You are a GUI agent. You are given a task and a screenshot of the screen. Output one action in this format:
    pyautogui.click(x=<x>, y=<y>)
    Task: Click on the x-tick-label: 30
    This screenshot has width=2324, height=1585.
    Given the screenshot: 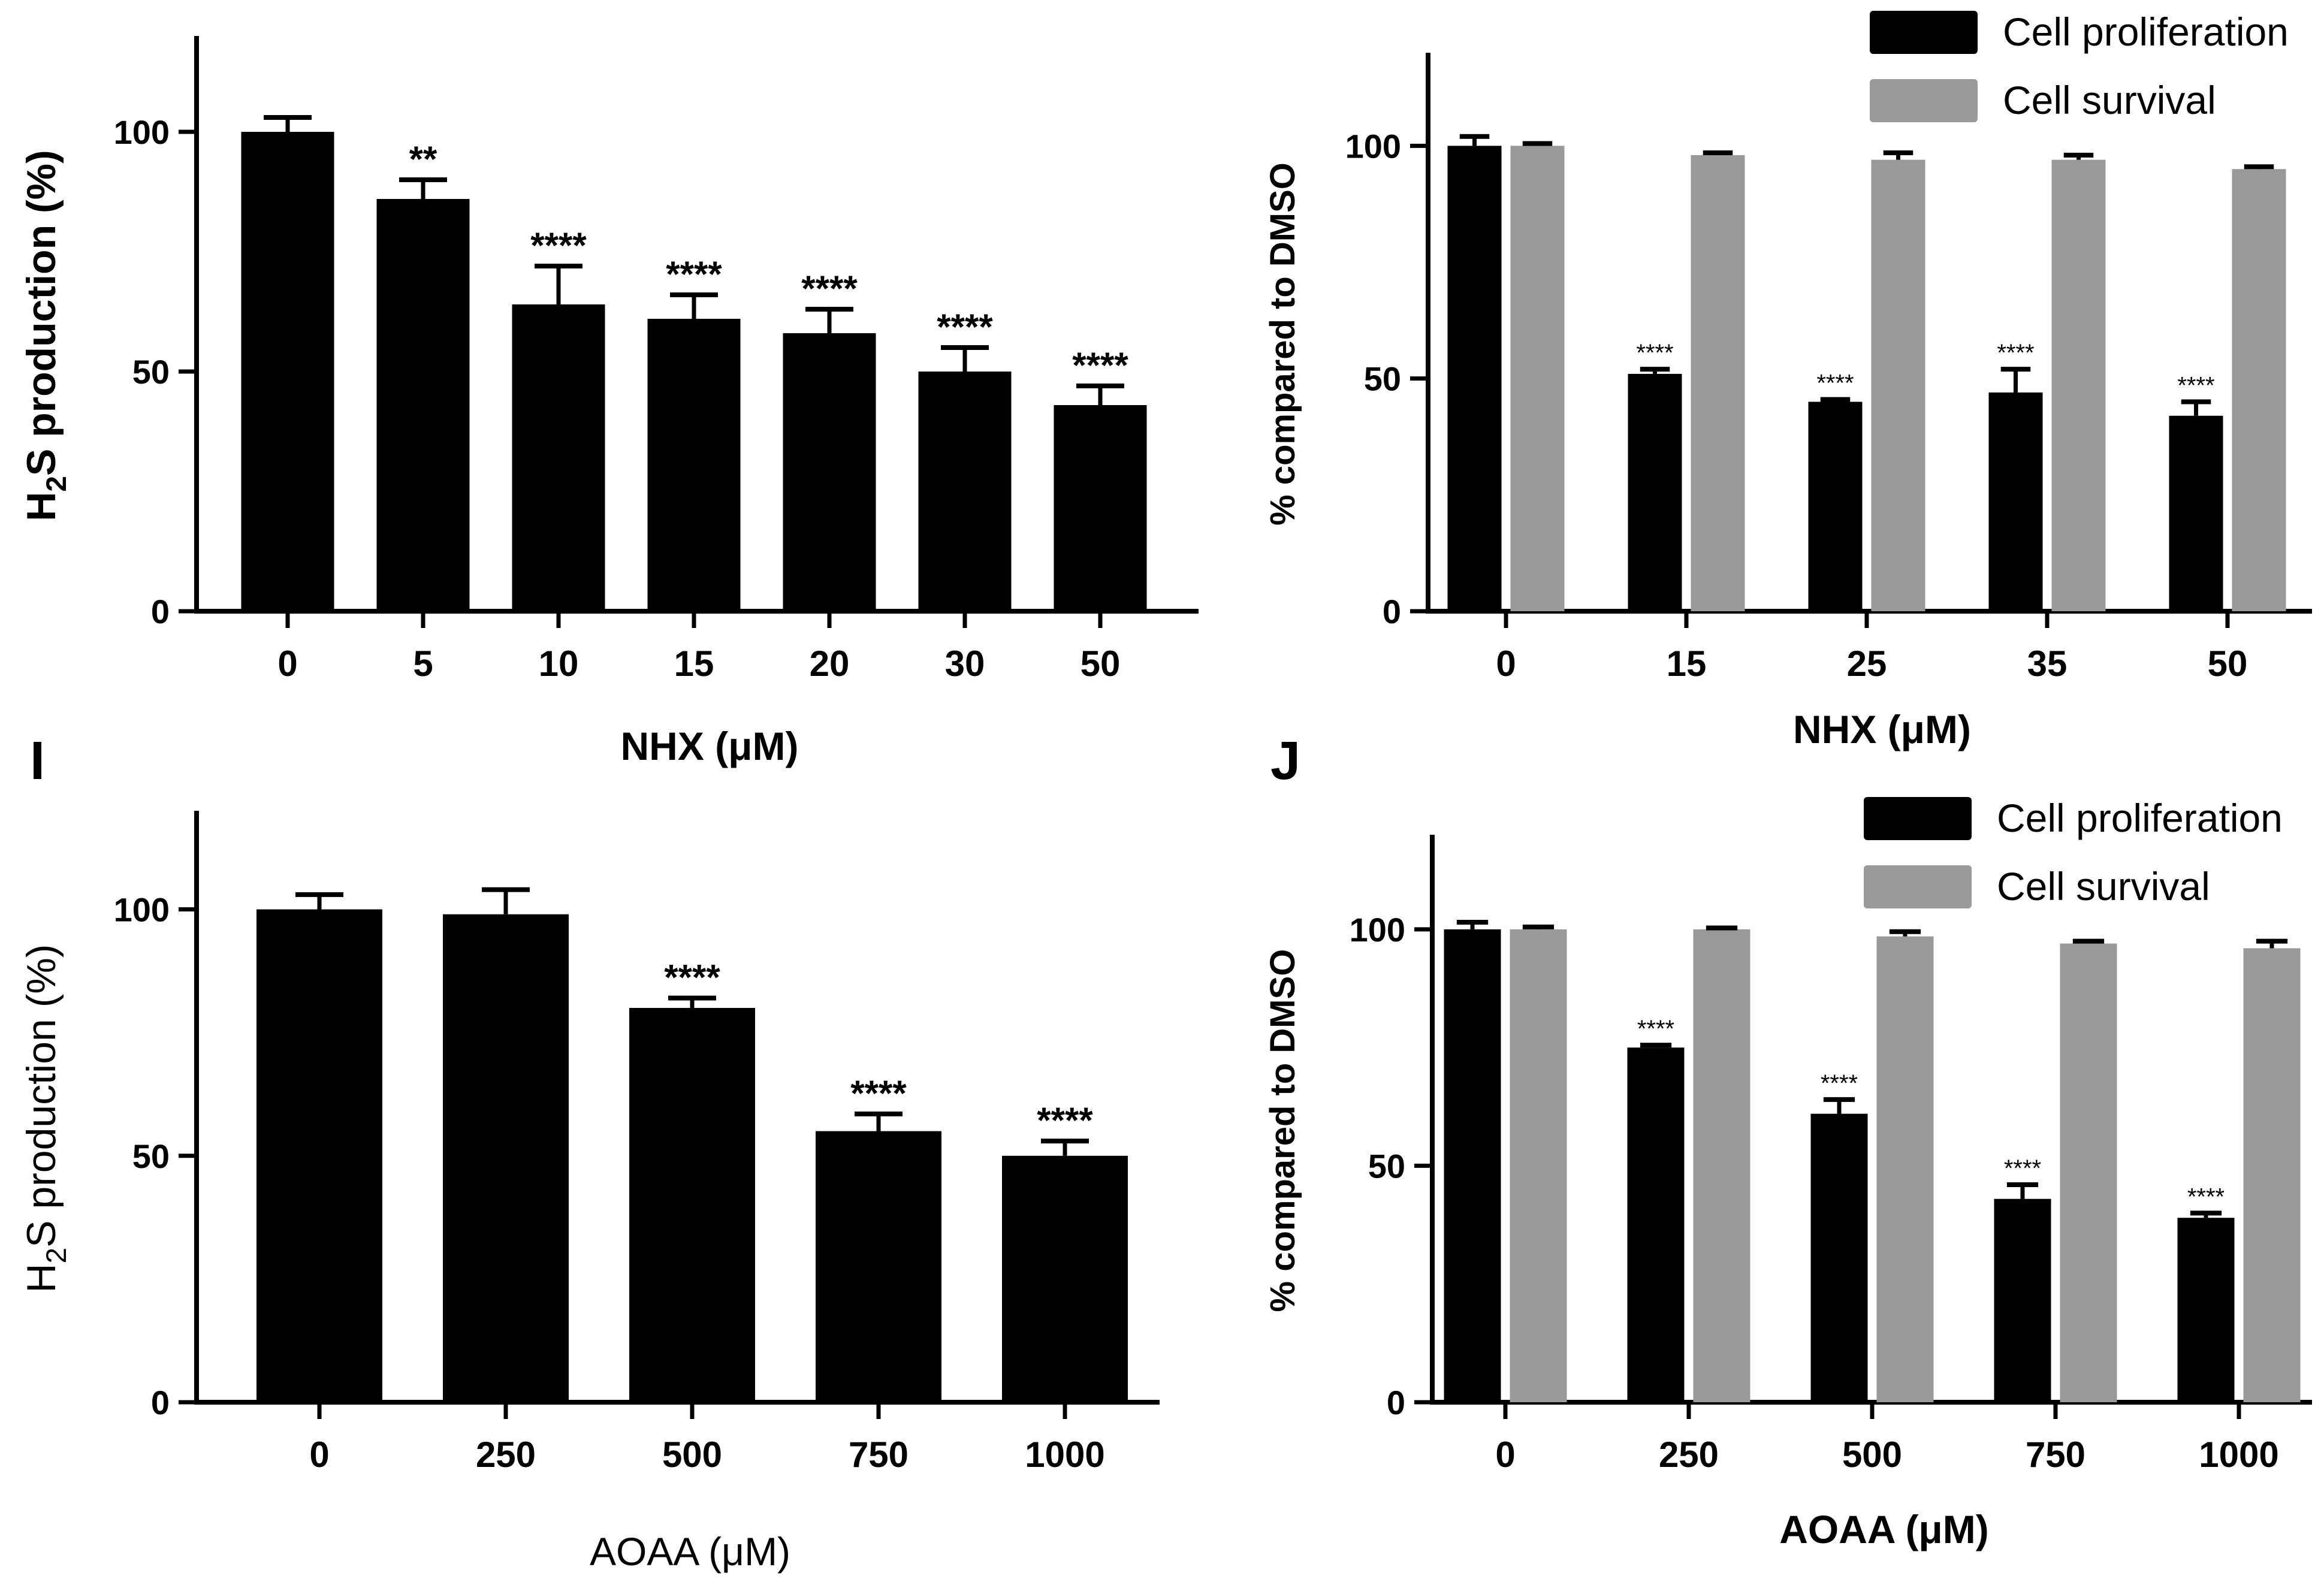 What is the action you would take?
    pyautogui.click(x=965, y=664)
    